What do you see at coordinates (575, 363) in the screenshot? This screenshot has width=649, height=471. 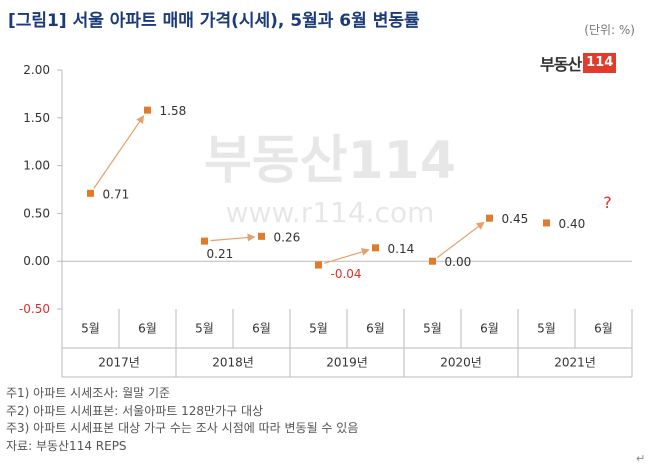 I see `year-label: 2021년` at bounding box center [575, 363].